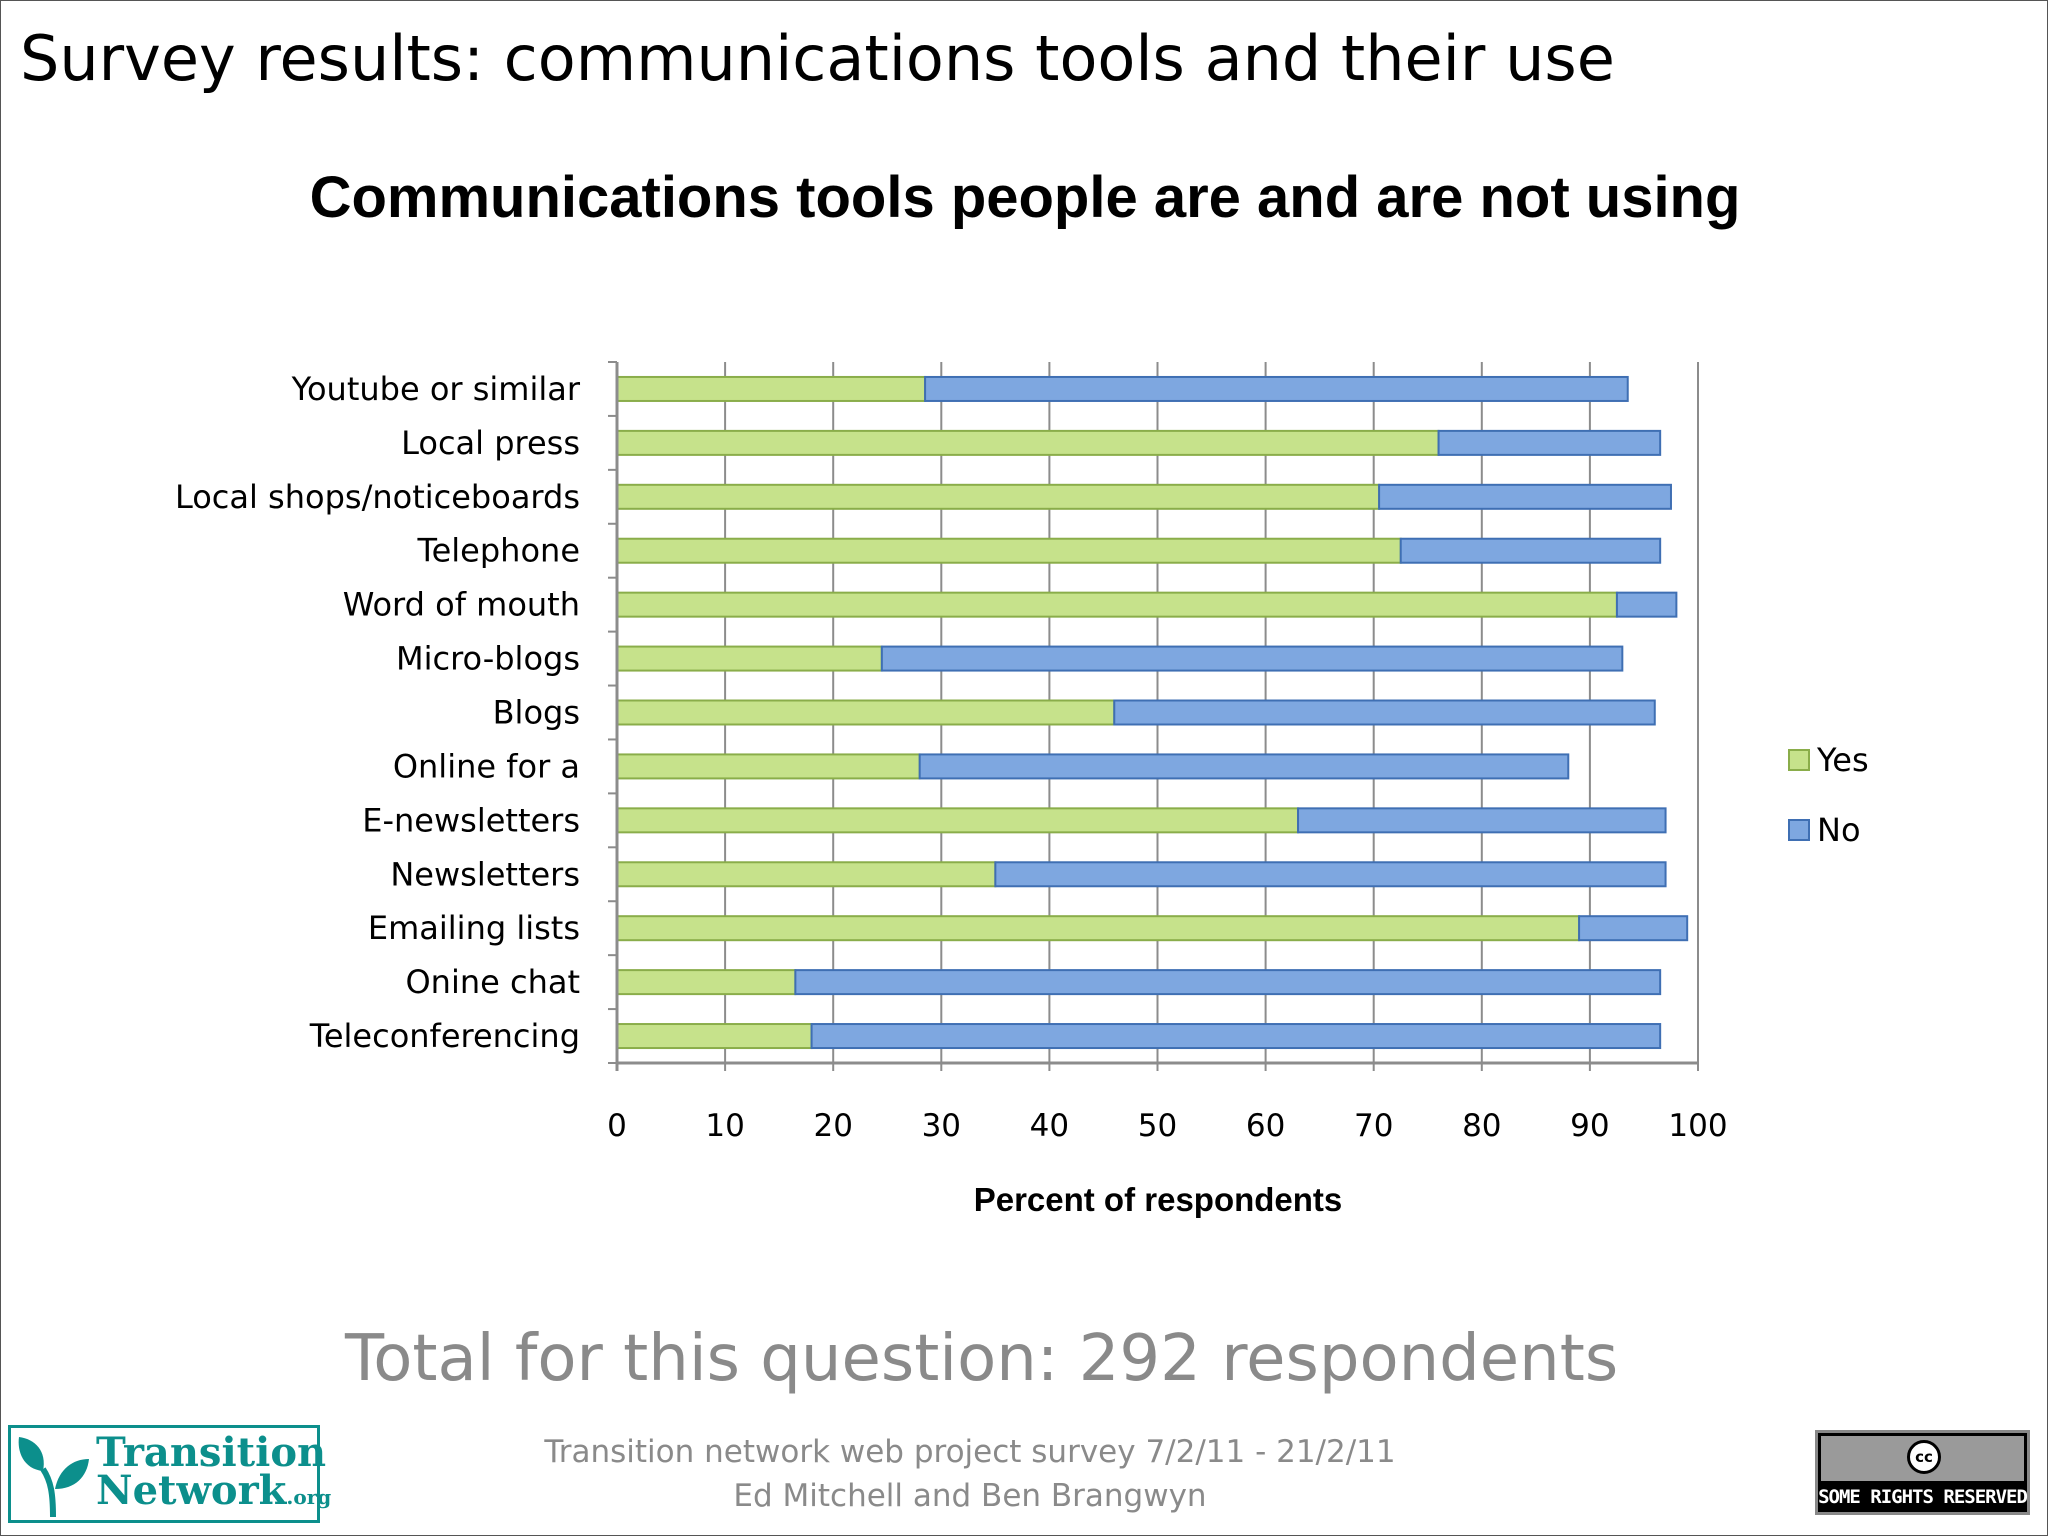  What do you see at coordinates (1924, 1457) in the screenshot?
I see `cc-icon: cc` at bounding box center [1924, 1457].